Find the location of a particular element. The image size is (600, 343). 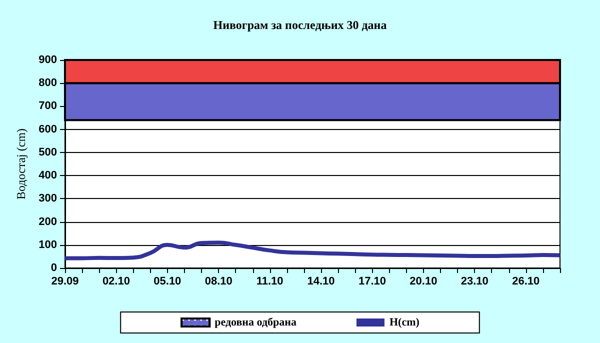

x-tick-label: 14.10 is located at coordinates (321, 282).